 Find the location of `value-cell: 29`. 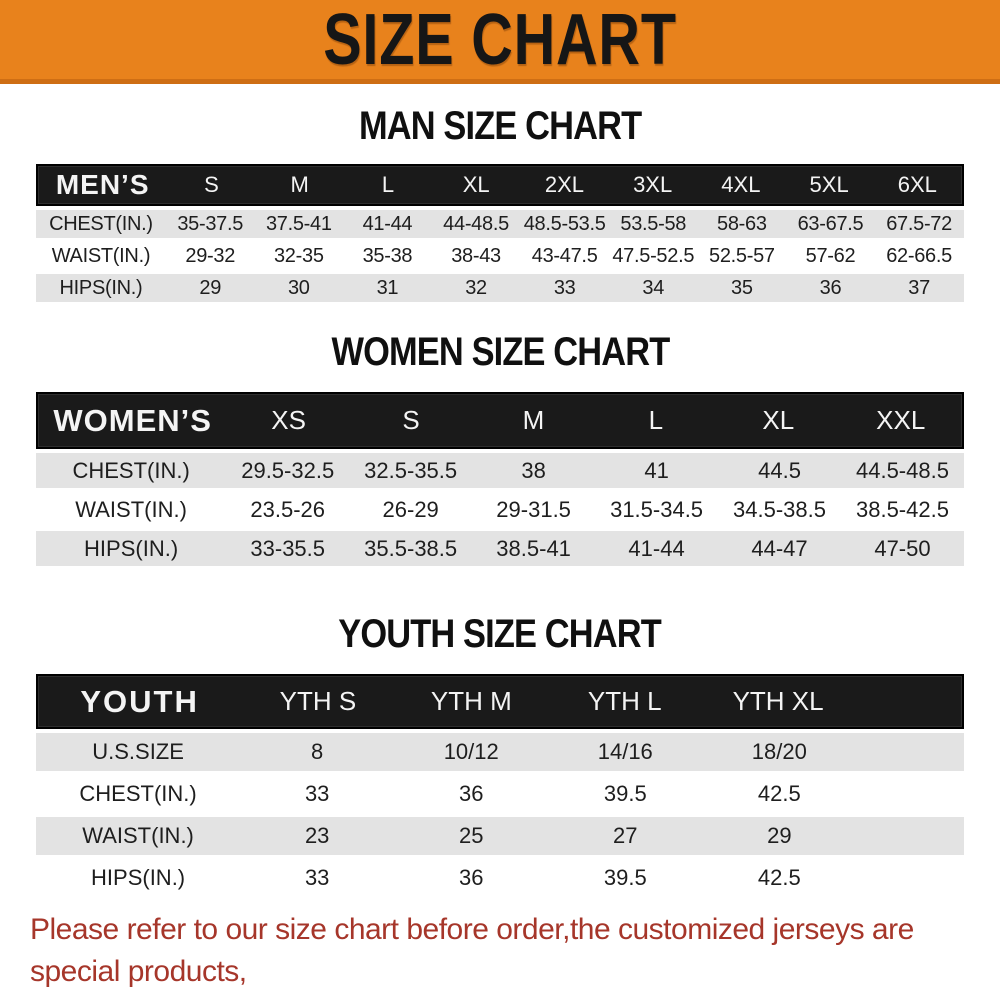

value-cell: 29 is located at coordinates (779, 835).